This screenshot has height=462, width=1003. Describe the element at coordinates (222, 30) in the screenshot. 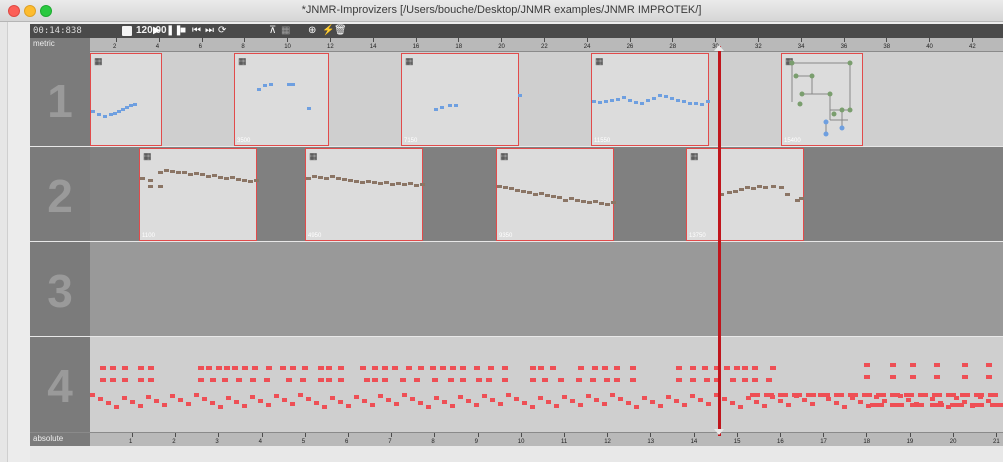

I see `loop-icon: ⟳` at that location.